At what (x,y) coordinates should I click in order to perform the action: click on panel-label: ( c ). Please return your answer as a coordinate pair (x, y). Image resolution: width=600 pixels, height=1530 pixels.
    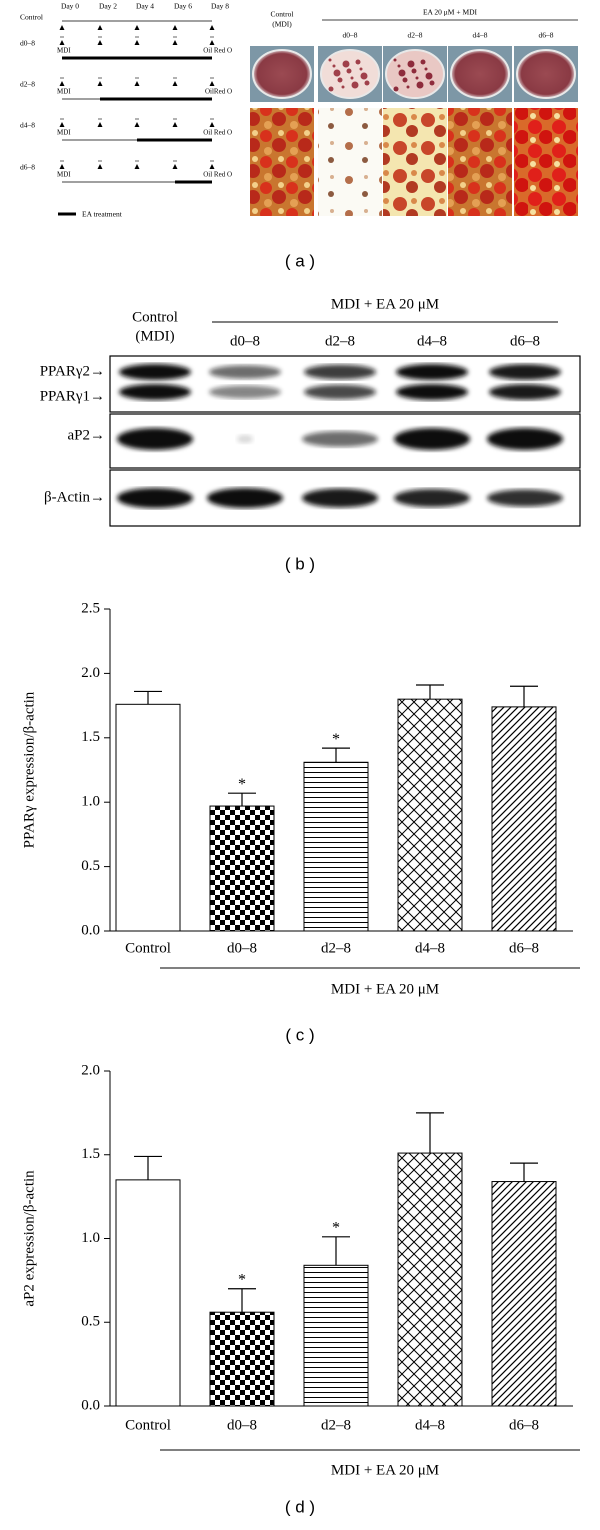
    Looking at the image, I should click on (299, 1034).